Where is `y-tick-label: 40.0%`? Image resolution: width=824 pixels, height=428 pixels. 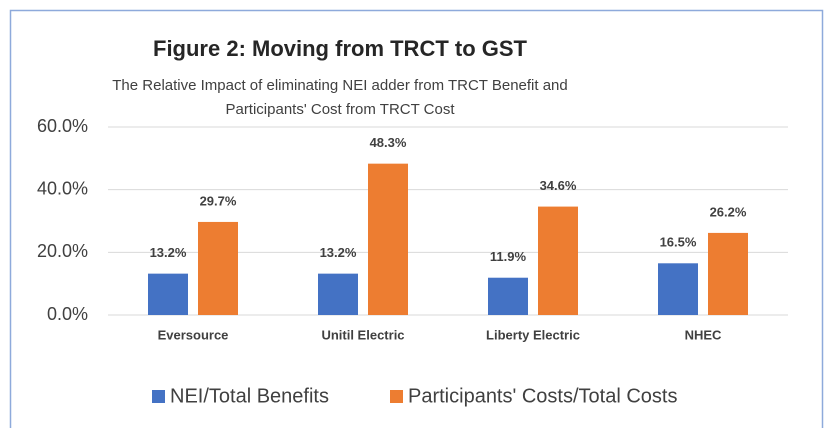
y-tick-label: 40.0% is located at coordinates (62, 188).